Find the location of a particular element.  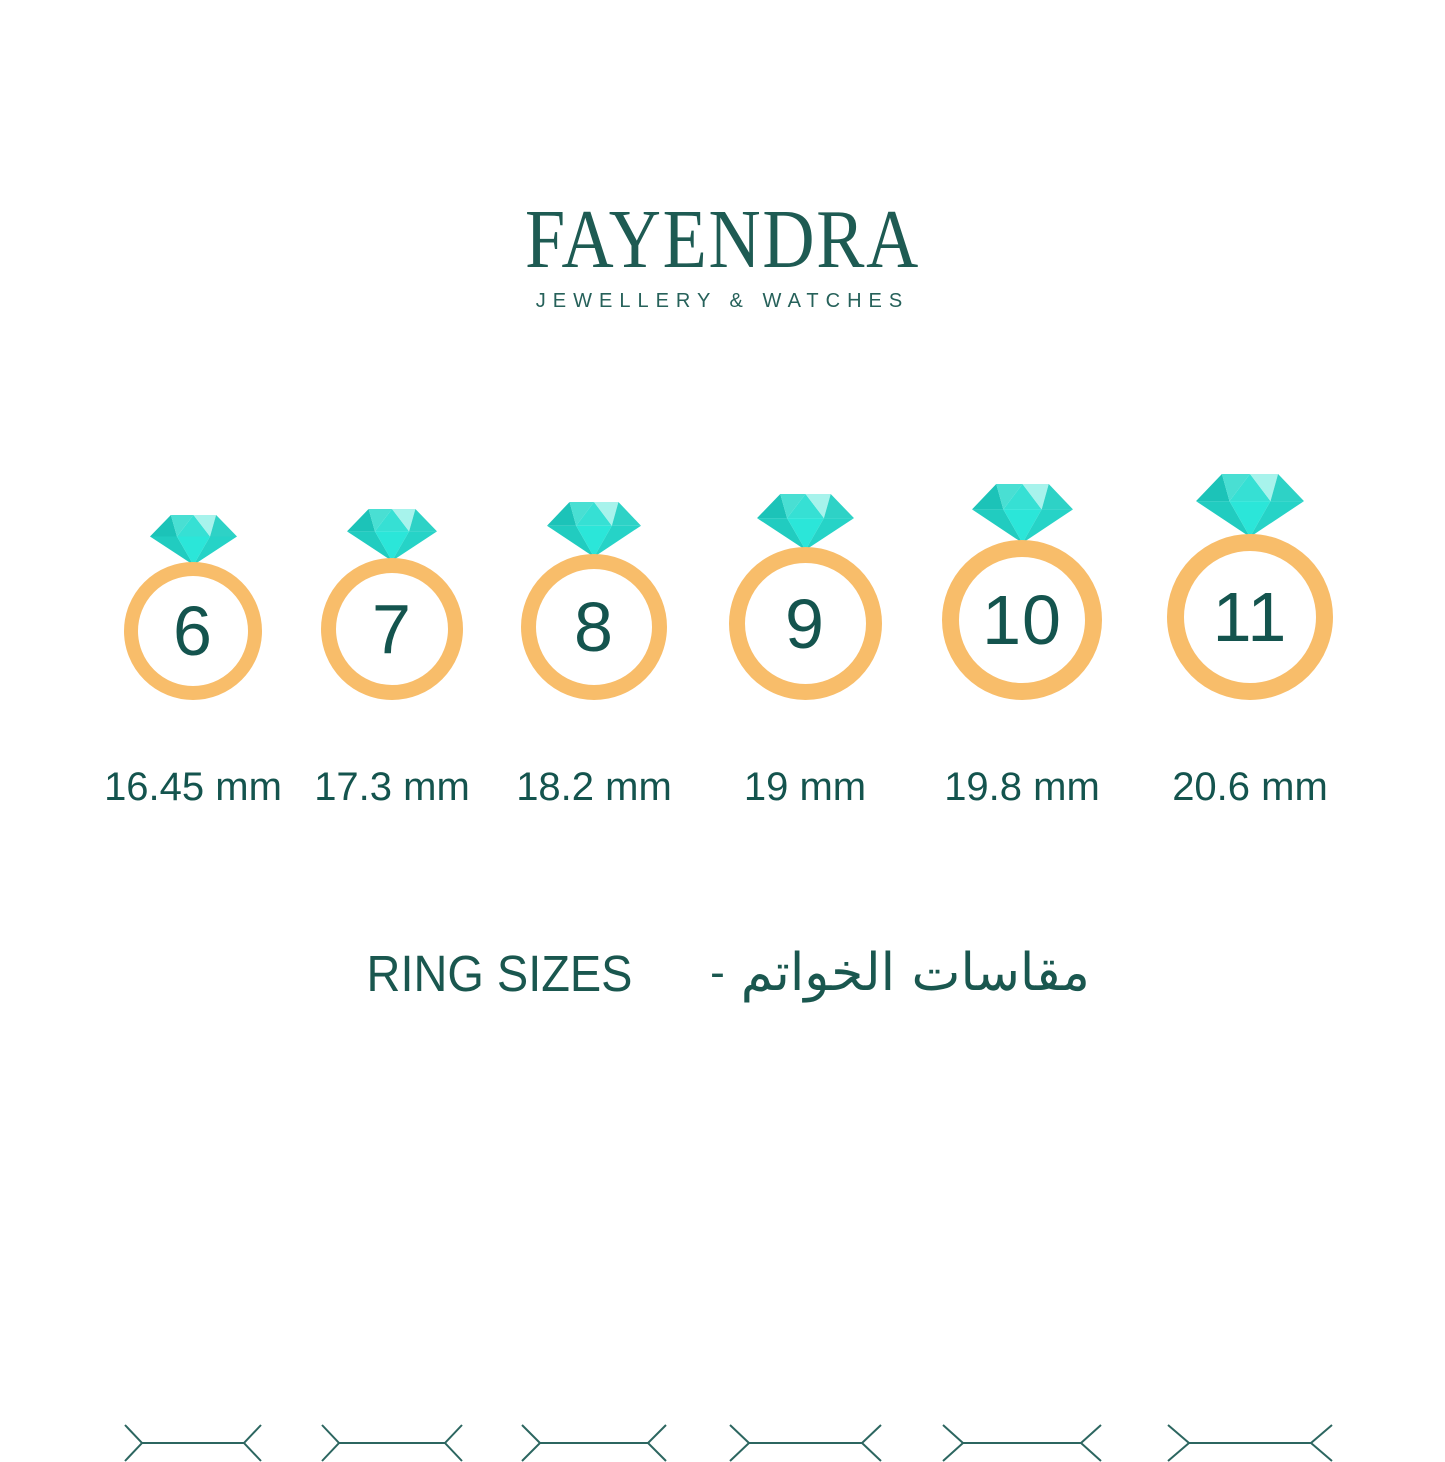

footer-title: RING SIZES - مقاسات الخواتم is located at coordinates (722, 973).